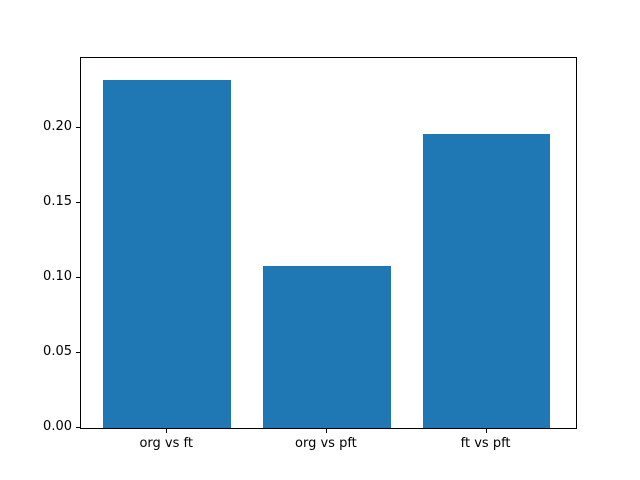  I want to click on x-axis-tick-label: org vs pft, so click(326, 443).